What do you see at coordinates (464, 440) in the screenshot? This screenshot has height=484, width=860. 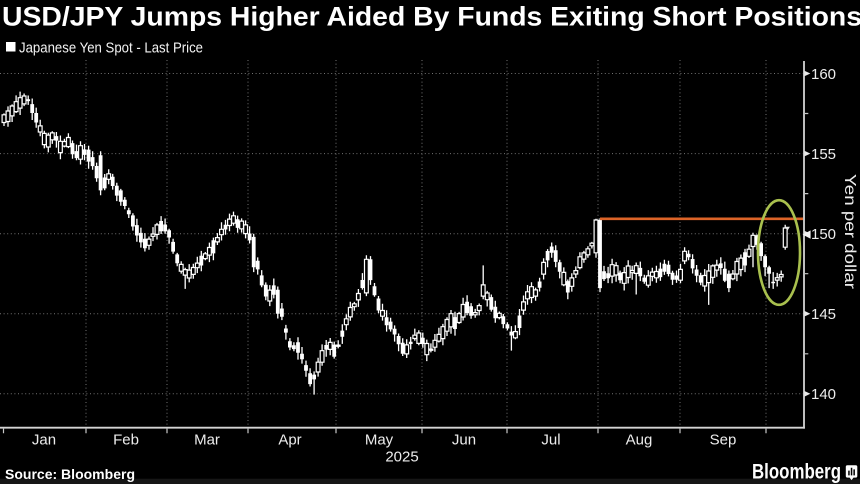 I see `svg-text: Jun` at bounding box center [464, 440].